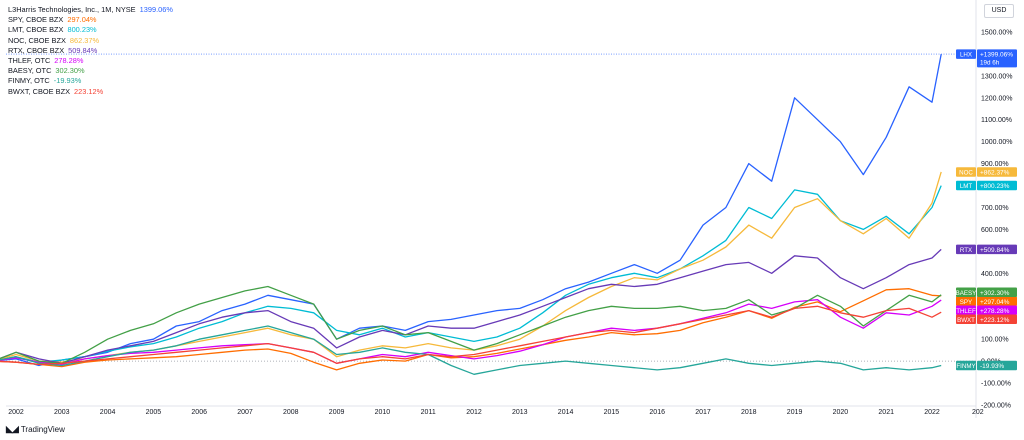 This screenshot has height=440, width=1024. I want to click on badge-ticker-lmt, so click(966, 185).